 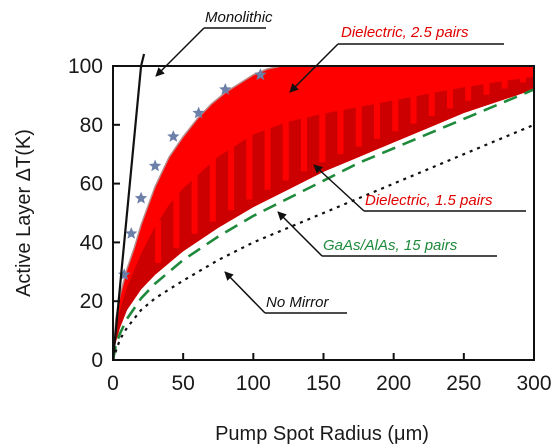 I want to click on x-axis-ticks: 0 50 100 150 200 250 300, so click(x=329, y=374).